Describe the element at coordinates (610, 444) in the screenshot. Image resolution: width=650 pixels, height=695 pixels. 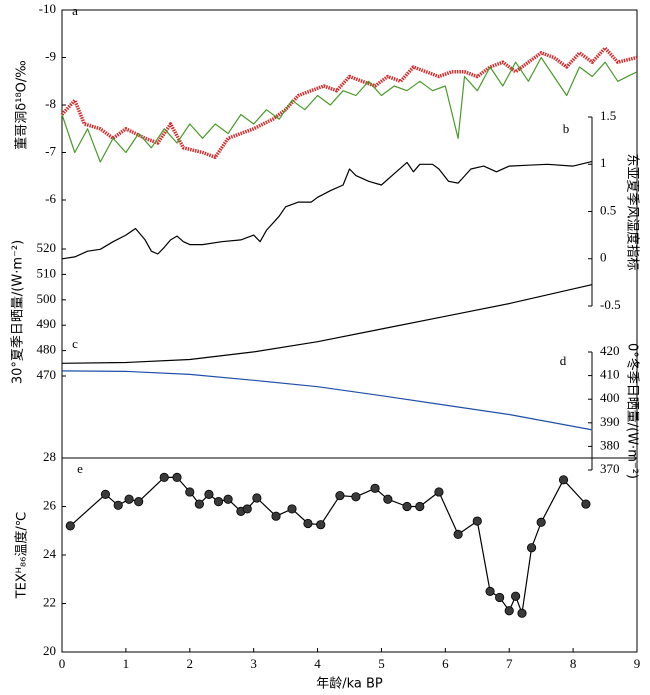
I see `y-tick-label: 380` at that location.